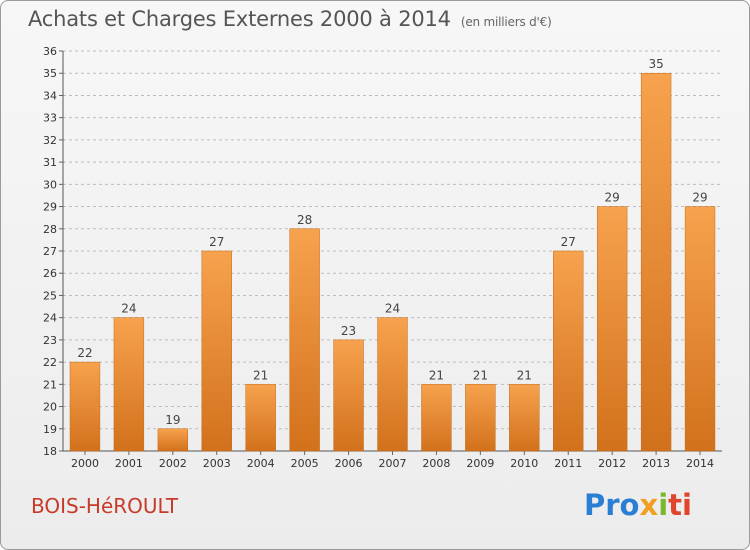 The width and height of the screenshot is (750, 550). Describe the element at coordinates (700, 329) in the screenshot. I see `bar-2014` at that location.